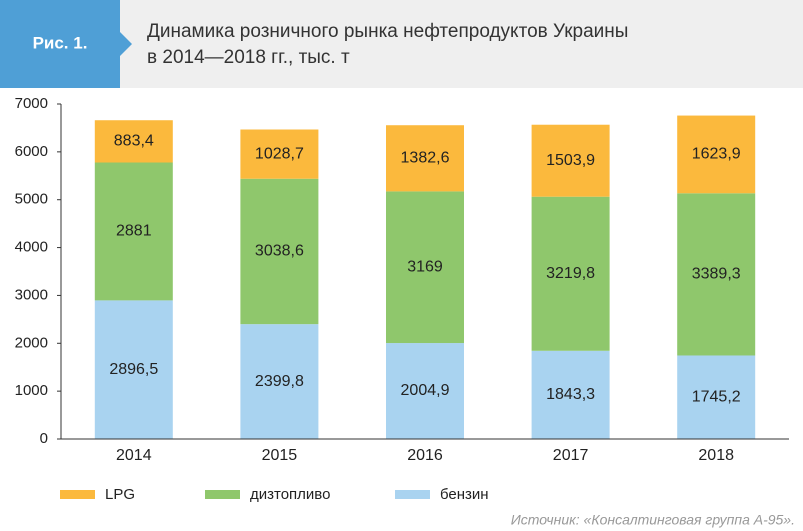  What do you see at coordinates (60, 42) in the screenshot?
I see `figure-label: Рис. 1.` at bounding box center [60, 42].